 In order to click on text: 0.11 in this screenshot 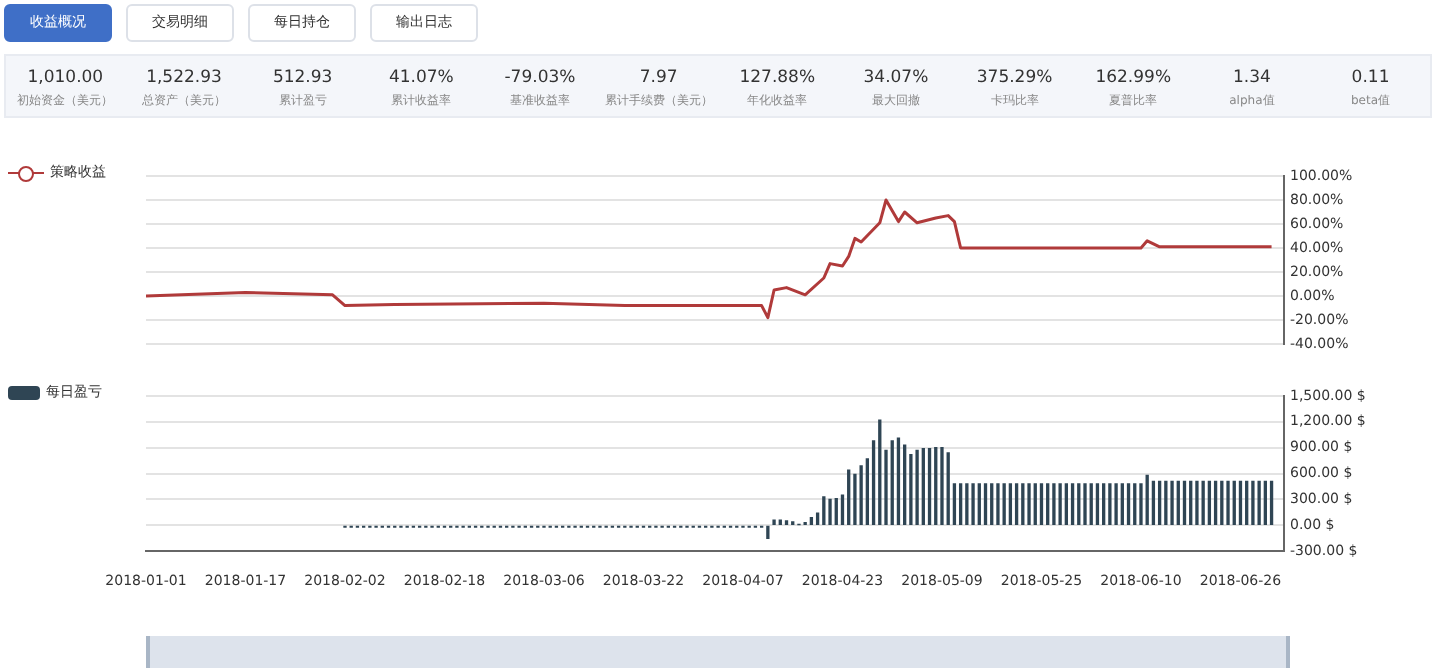, I will do `click(1370, 78)`.